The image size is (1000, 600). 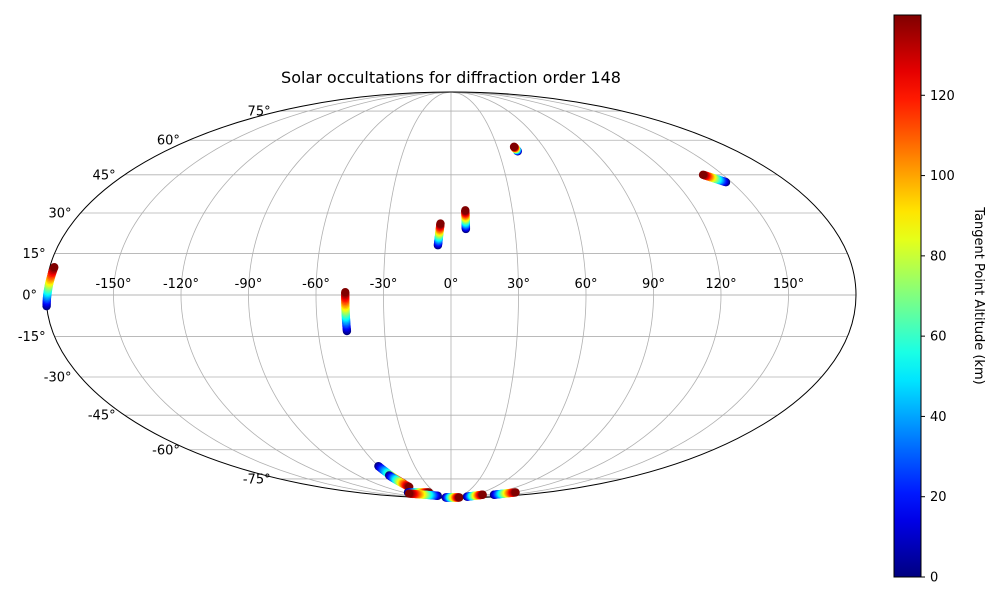 What do you see at coordinates (168, 141) in the screenshot?
I see `latitude-tick-label: 60°` at bounding box center [168, 141].